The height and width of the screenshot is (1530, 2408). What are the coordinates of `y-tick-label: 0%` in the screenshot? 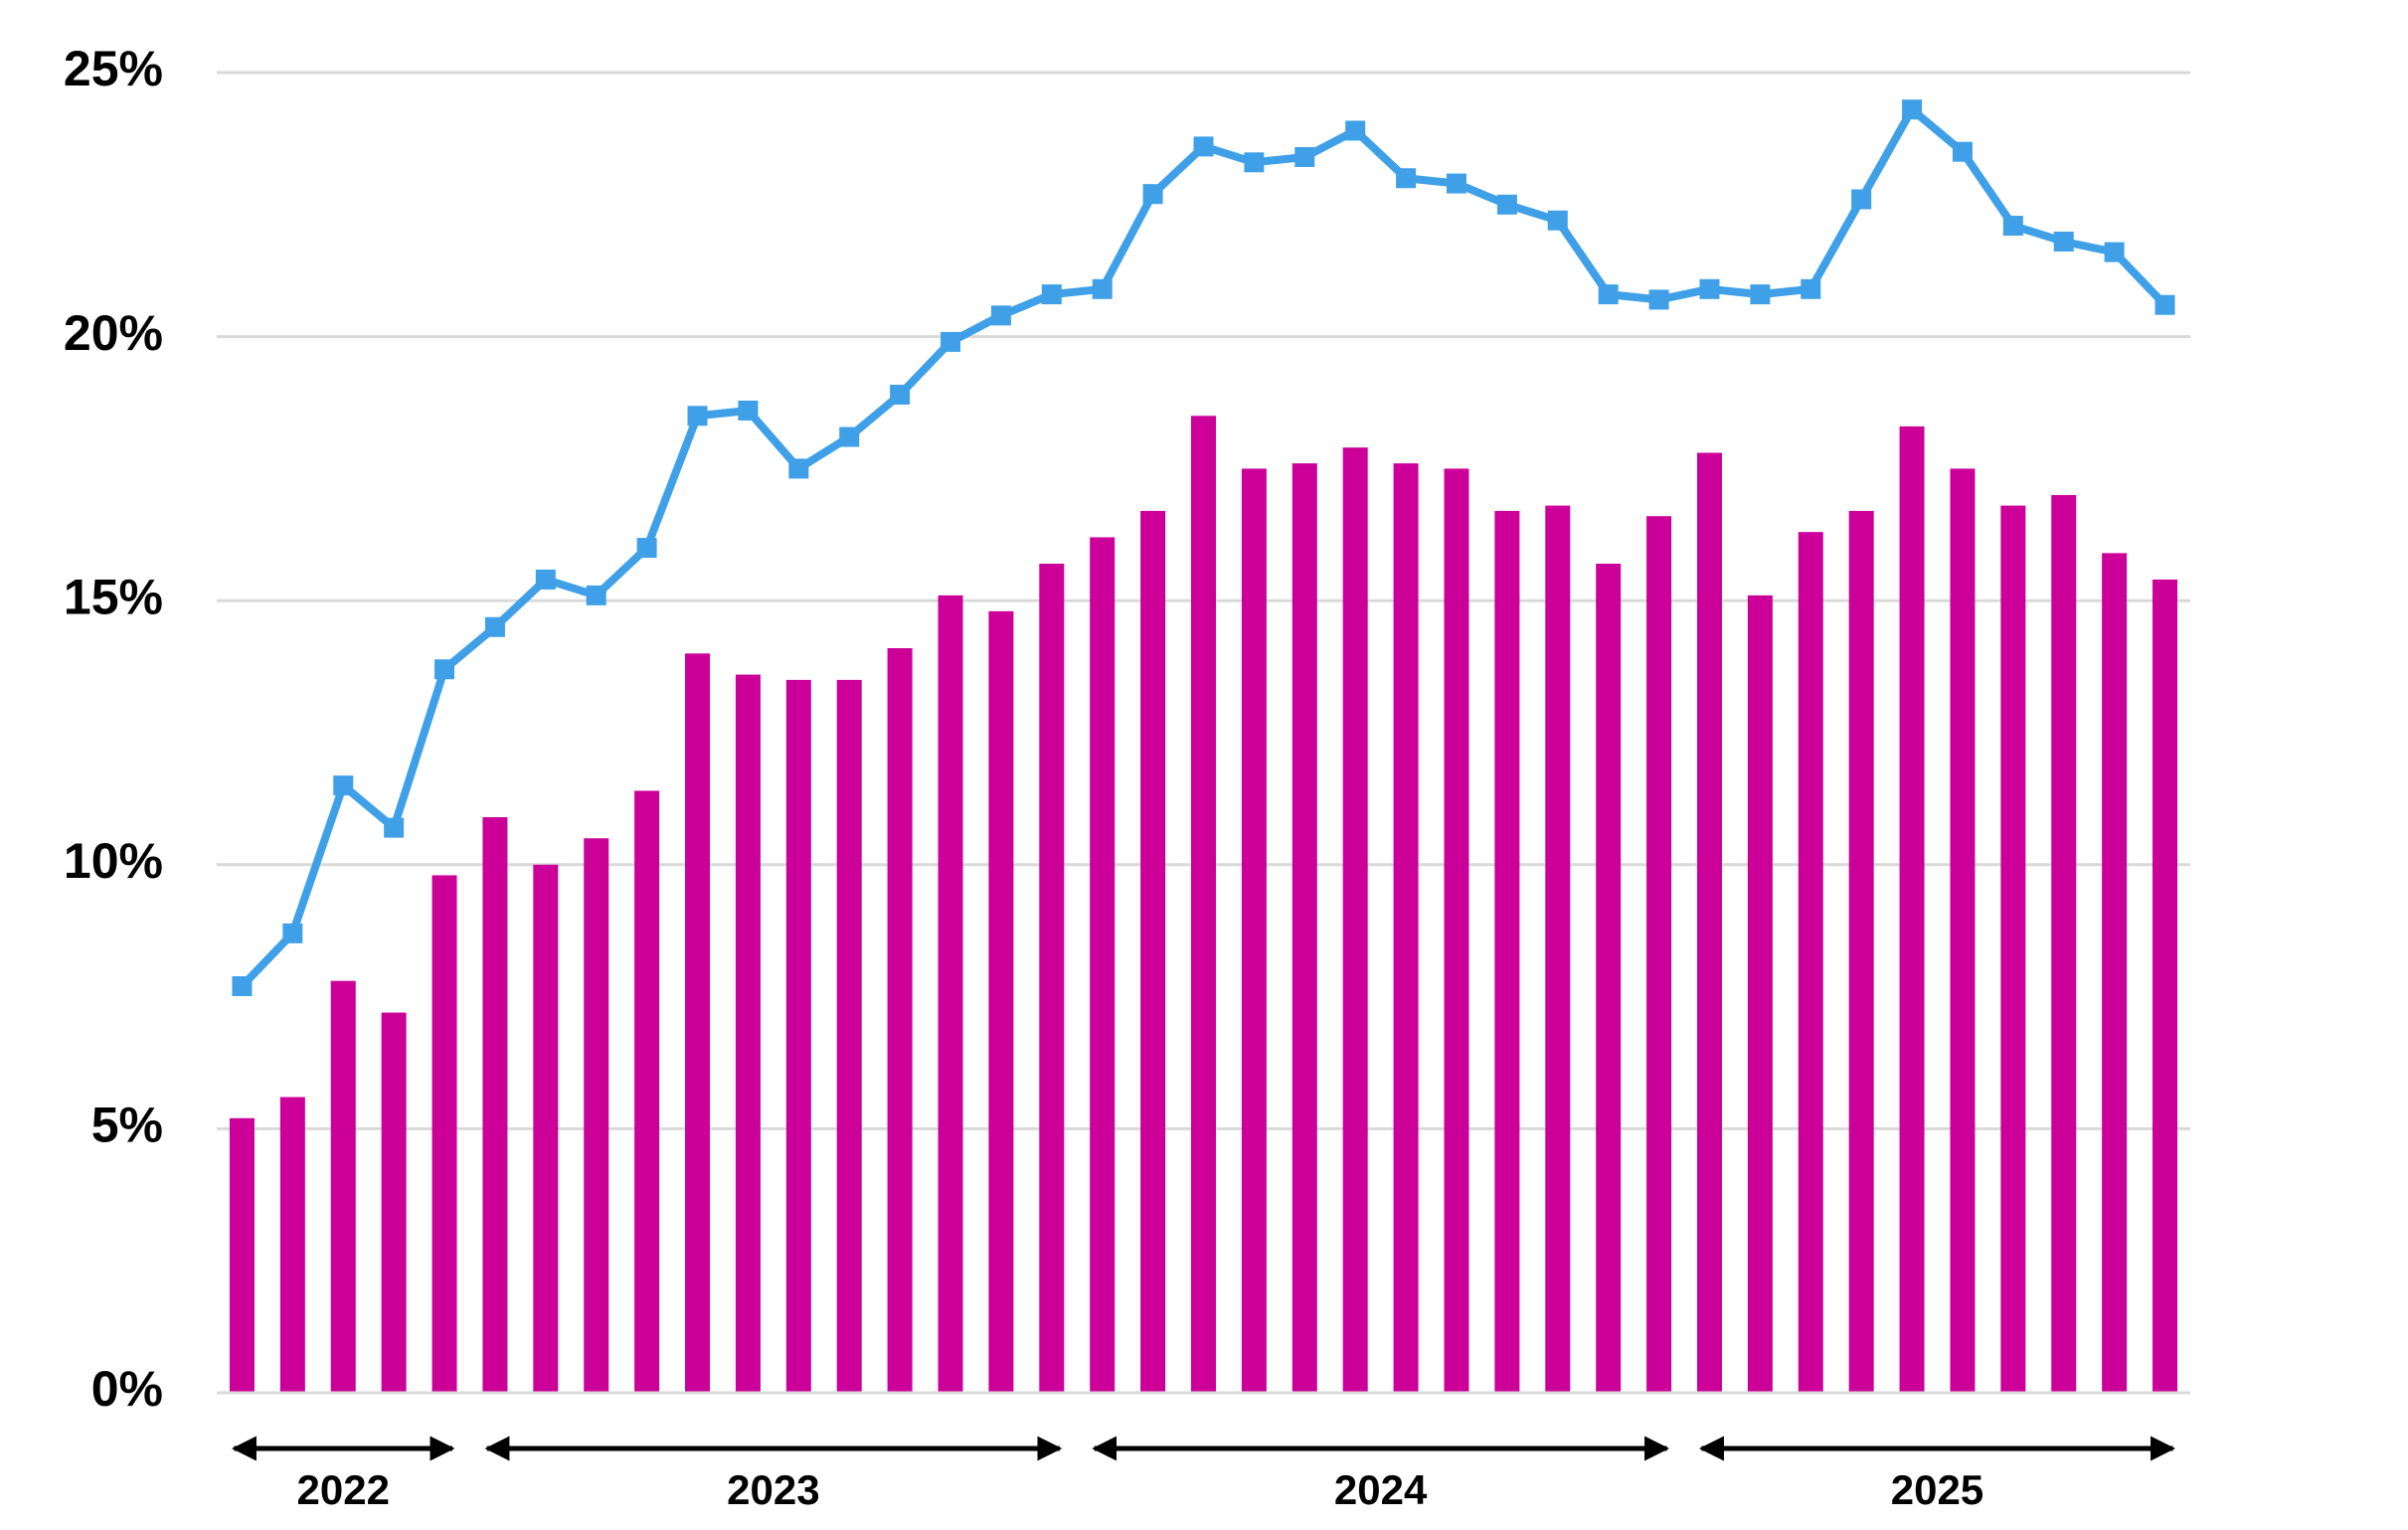 It's located at (127, 1389).